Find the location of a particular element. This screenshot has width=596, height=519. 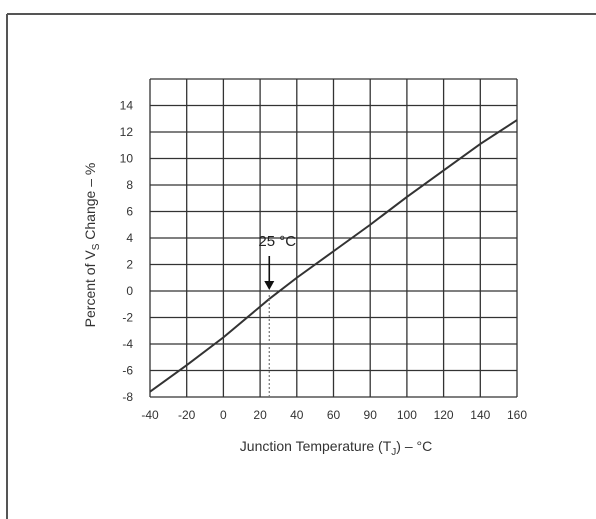

y-tick-label: 2 is located at coordinates (129, 265).